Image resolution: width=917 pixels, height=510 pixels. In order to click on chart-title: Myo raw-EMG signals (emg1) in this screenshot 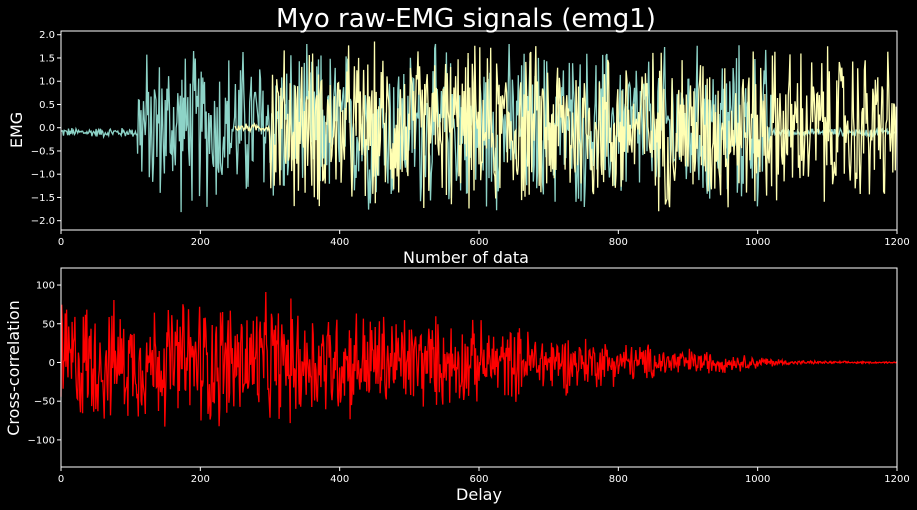, I will do `click(466, 19)`.